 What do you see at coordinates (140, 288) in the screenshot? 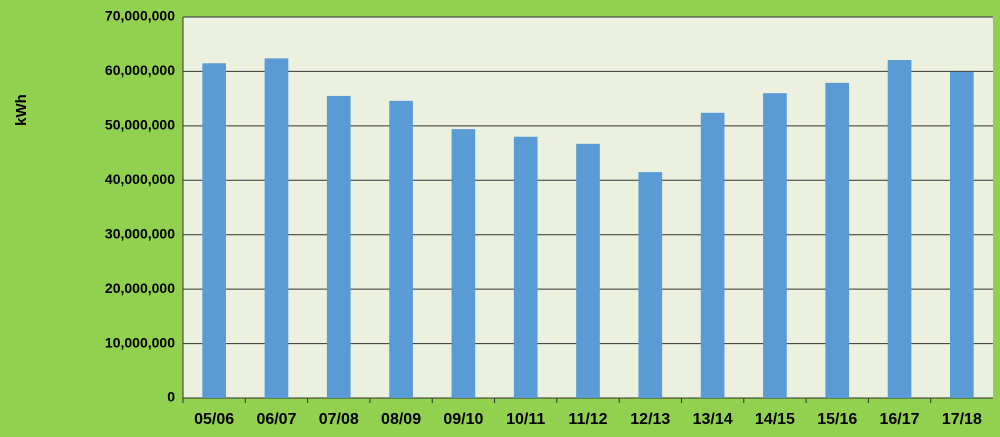
I see `y-tick-label: 20,000,000` at bounding box center [140, 288].